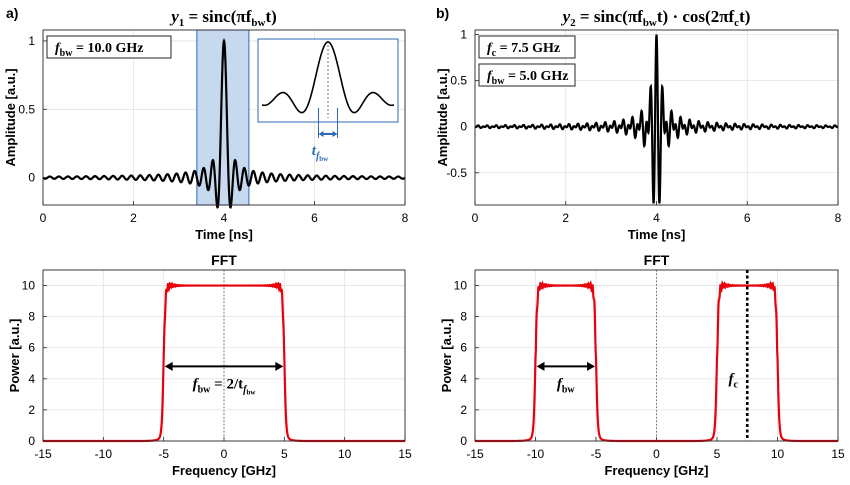 The height and width of the screenshot is (485, 850). I want to click on inset-arrow-heads, so click(328, 134).